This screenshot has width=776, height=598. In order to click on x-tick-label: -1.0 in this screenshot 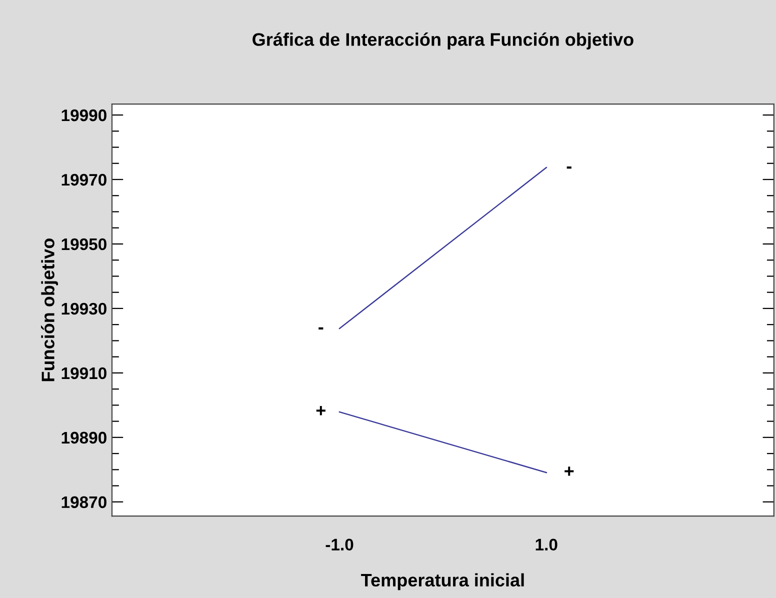, I will do `click(340, 544)`.